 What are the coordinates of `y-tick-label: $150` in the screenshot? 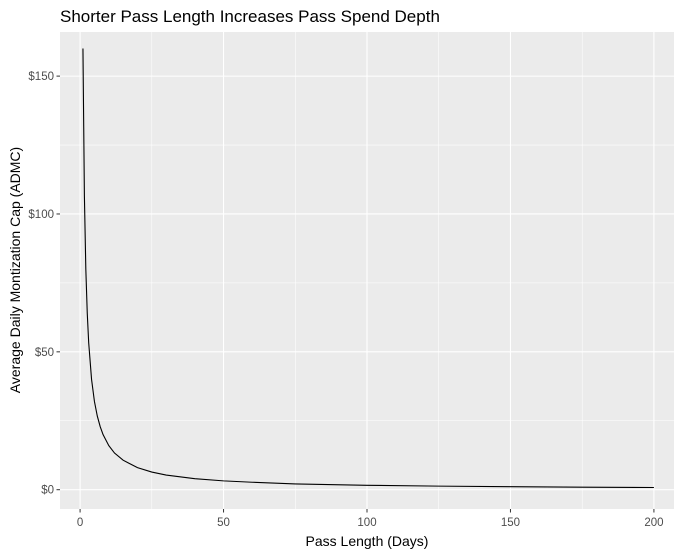 It's located at (41, 77).